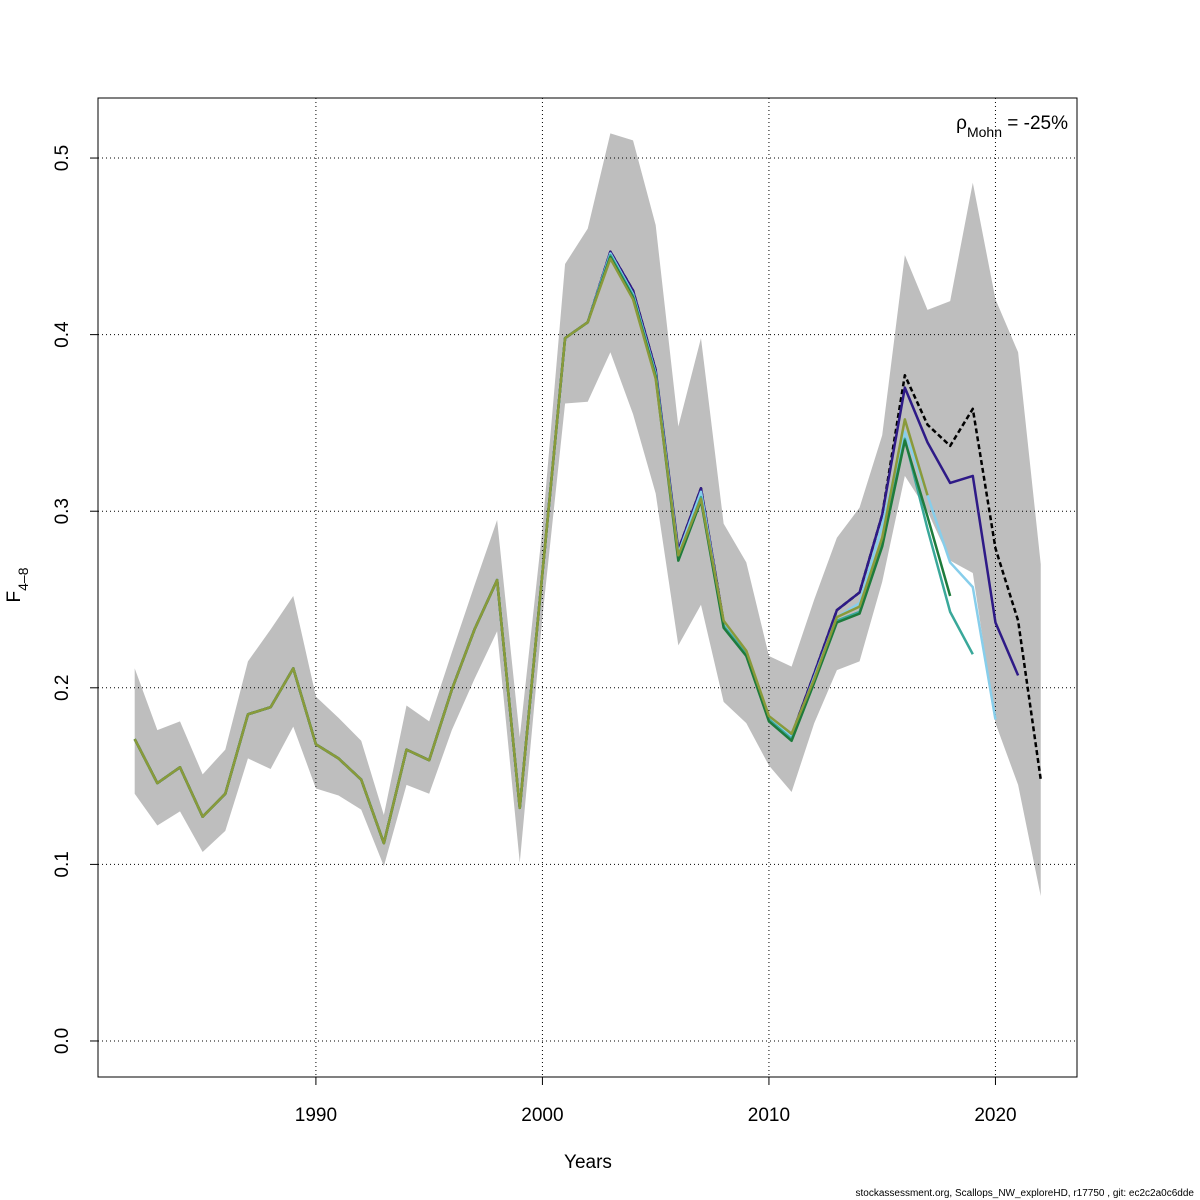 Image resolution: width=1200 pixels, height=1200 pixels. What do you see at coordinates (769, 1115) in the screenshot?
I see `x-tick-label: 2010` at bounding box center [769, 1115].